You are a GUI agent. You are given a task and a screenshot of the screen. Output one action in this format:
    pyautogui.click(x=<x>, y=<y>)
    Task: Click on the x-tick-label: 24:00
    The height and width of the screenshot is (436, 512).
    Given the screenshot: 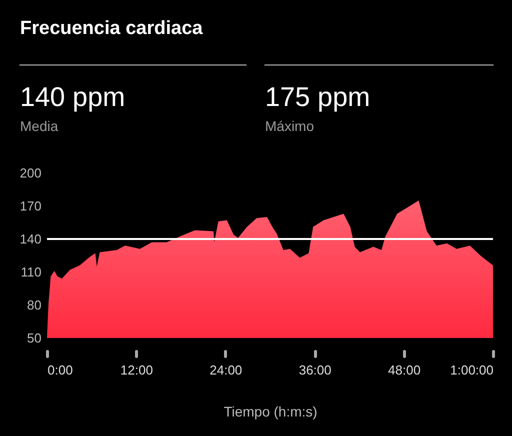 What is the action you would take?
    pyautogui.click(x=226, y=370)
    